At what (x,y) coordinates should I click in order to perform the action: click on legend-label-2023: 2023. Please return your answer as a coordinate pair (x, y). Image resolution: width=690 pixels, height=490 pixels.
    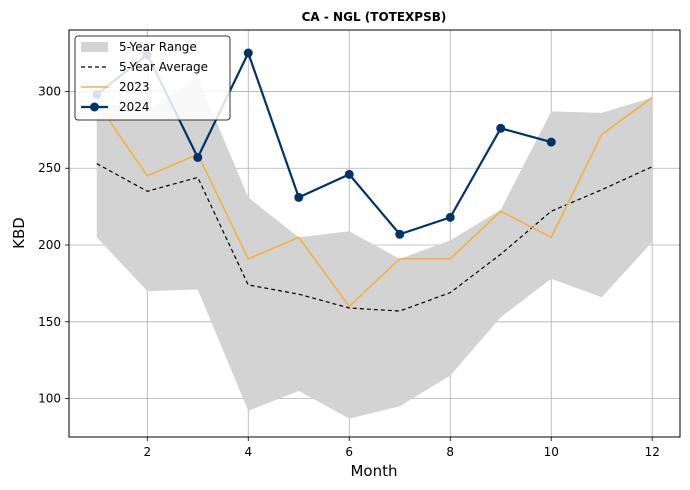
    Looking at the image, I should click on (134, 87).